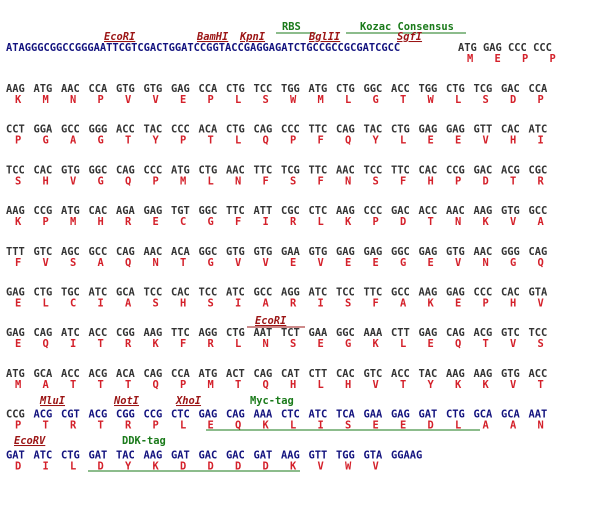  I want to click on codon: GTA, so click(539, 293).